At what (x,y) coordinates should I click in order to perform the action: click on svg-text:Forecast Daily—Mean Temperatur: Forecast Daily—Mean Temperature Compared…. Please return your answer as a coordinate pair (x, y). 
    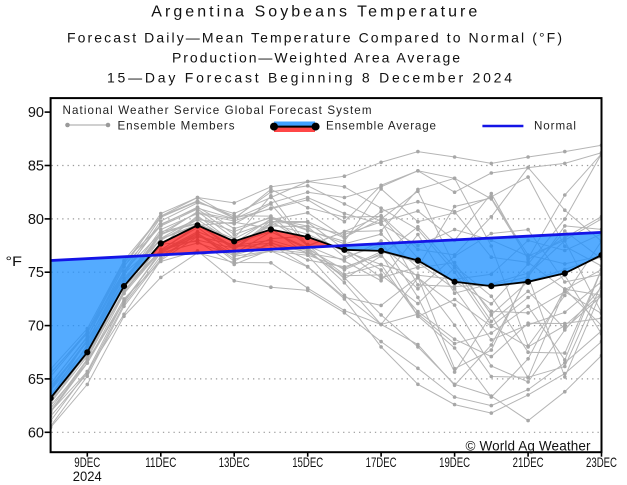
    Looking at the image, I should click on (314, 38).